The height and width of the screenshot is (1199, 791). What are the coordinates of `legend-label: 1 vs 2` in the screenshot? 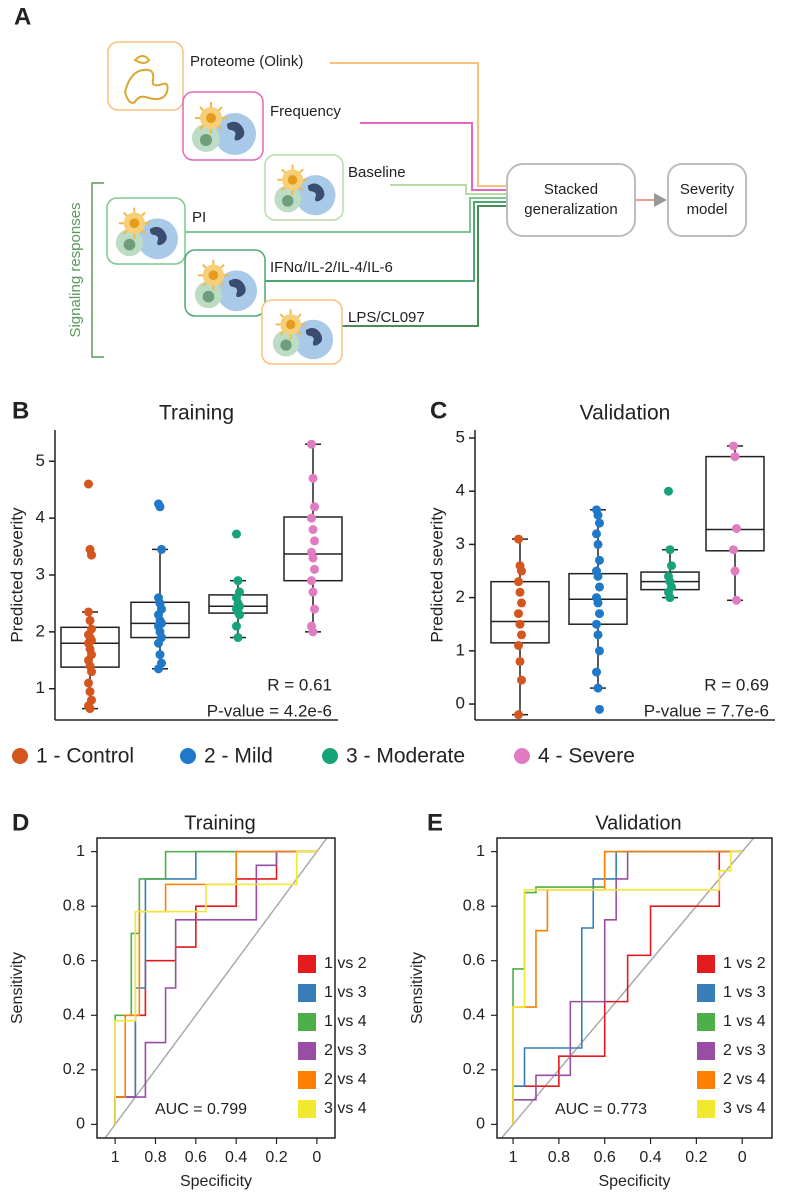 It's located at (345, 963).